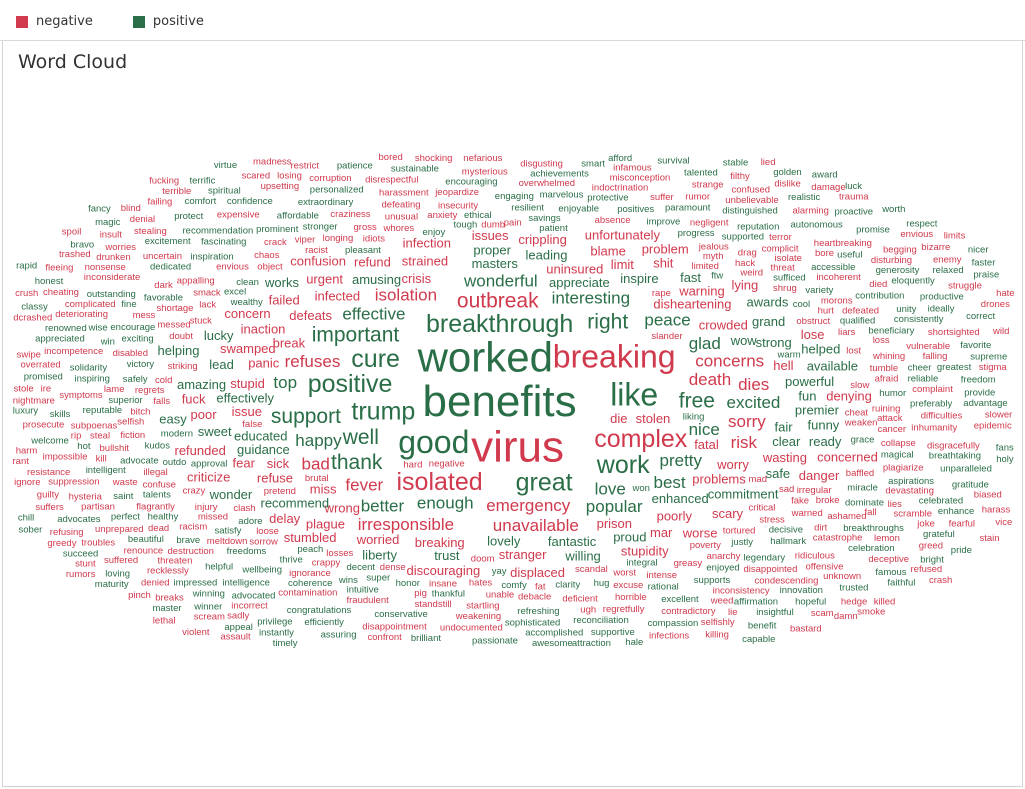 This screenshot has height=789, width=1025. What do you see at coordinates (73, 62) in the screenshot?
I see `chart-title: Word Cloud` at bounding box center [73, 62].